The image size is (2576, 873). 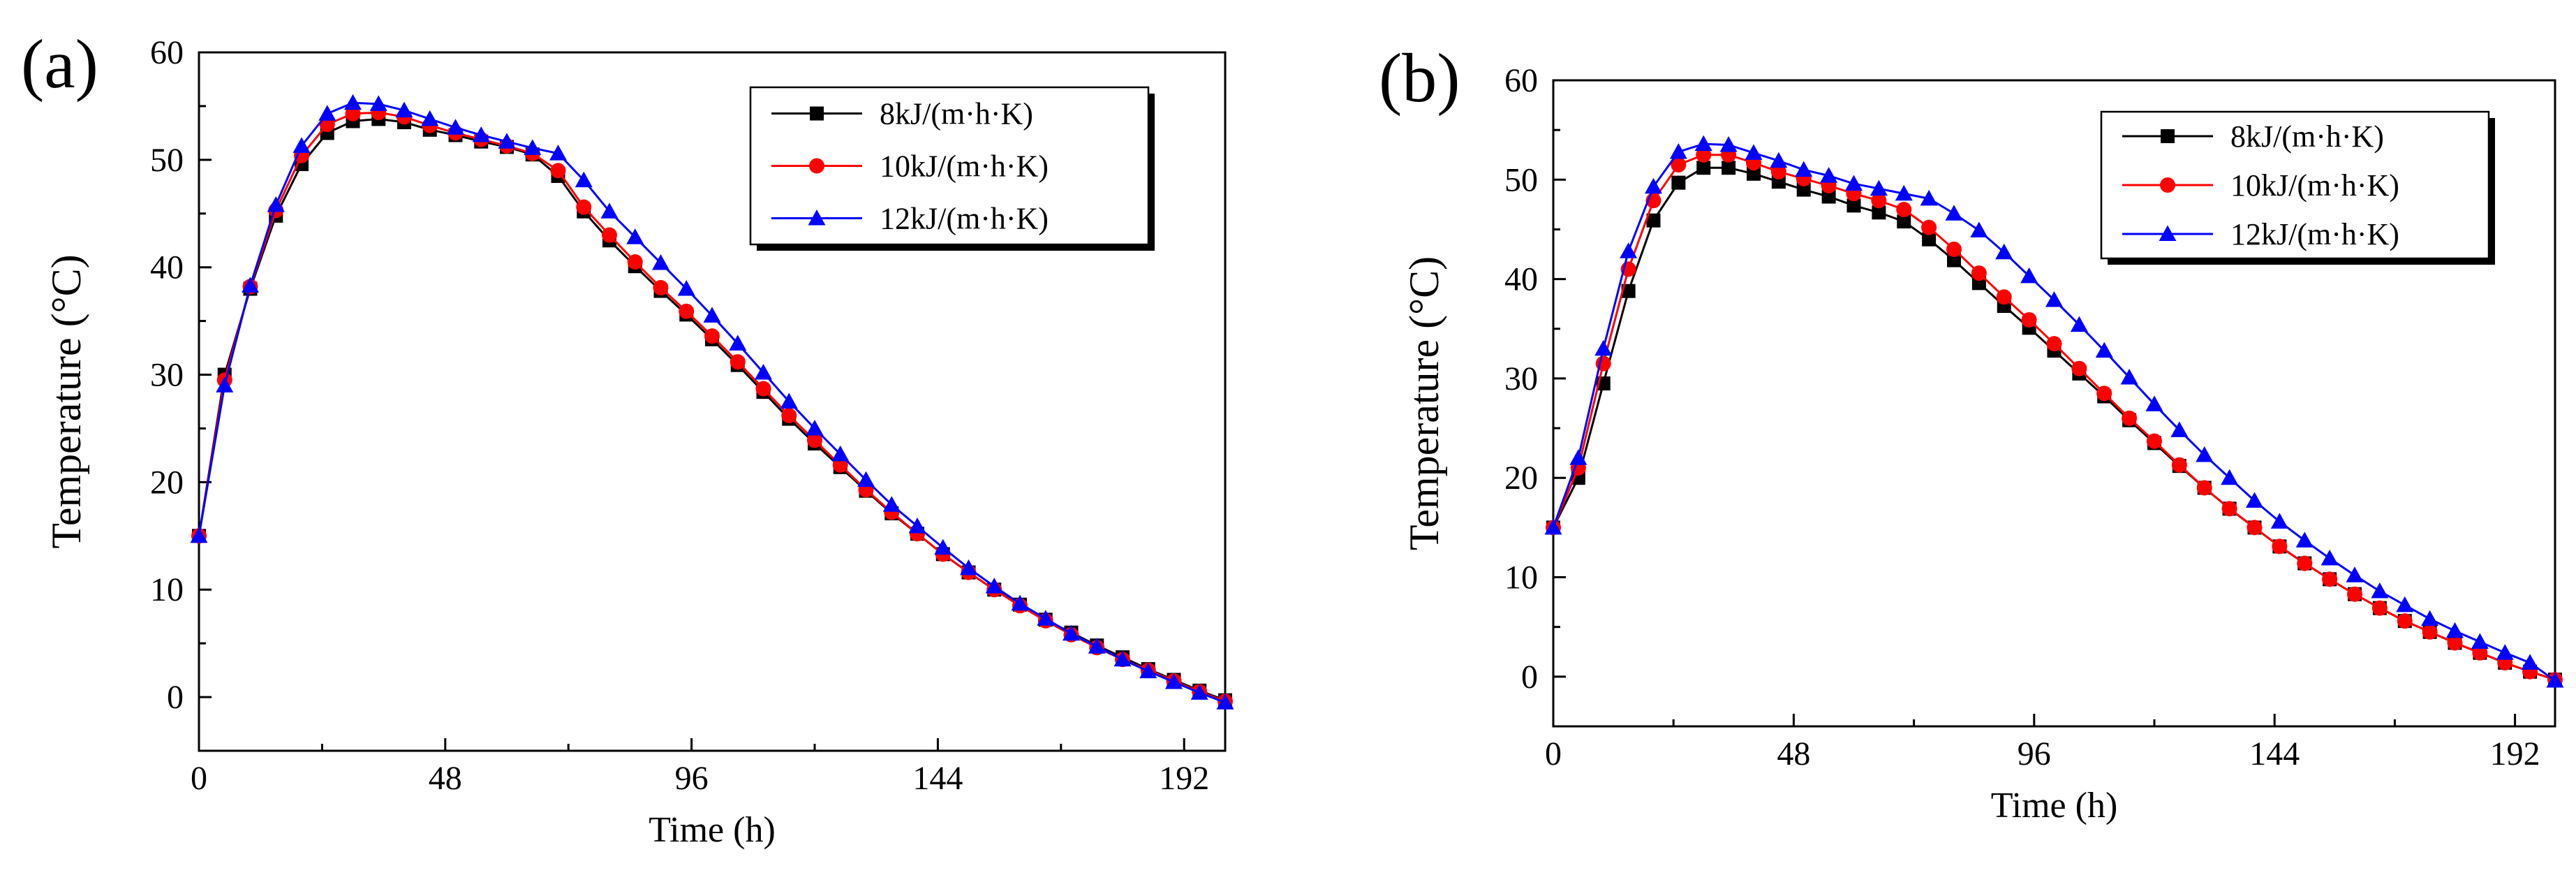 I want to click on x-tick-label: 96, so click(x=2034, y=753).